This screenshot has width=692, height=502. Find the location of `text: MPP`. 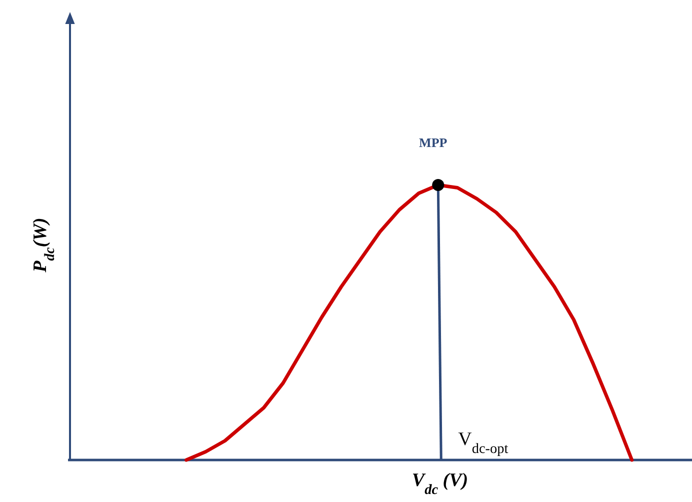

text: MPP is located at coordinates (433, 142).